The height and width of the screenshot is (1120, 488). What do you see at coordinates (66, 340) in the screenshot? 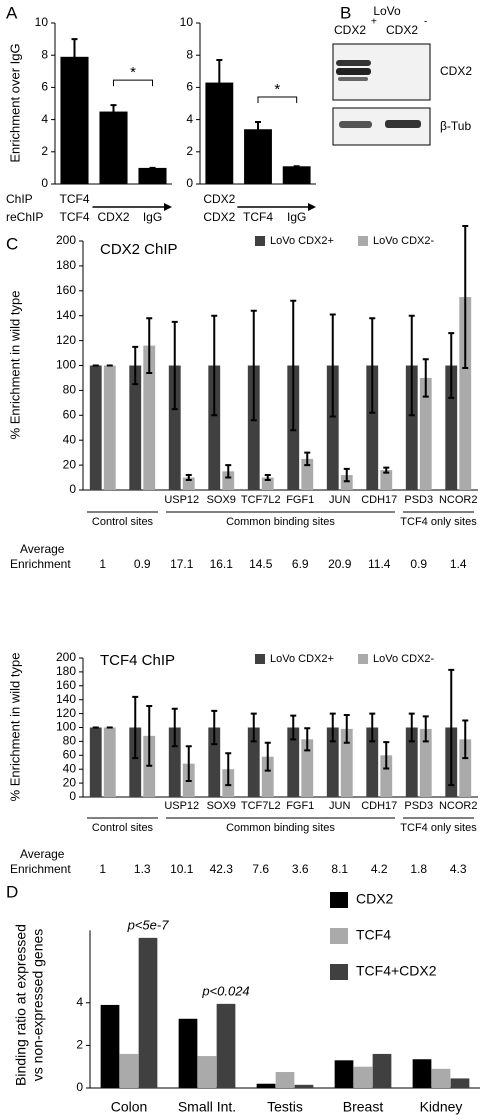
I see `y-tick-label: 120` at bounding box center [66, 340].